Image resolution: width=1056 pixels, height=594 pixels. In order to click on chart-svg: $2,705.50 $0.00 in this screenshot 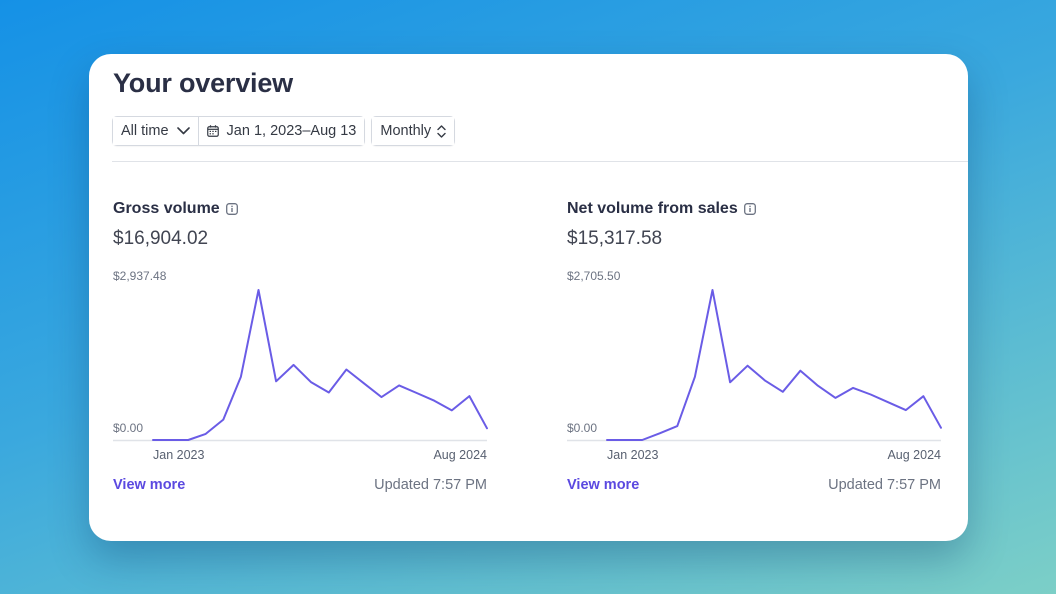, I will do `click(754, 355)`.